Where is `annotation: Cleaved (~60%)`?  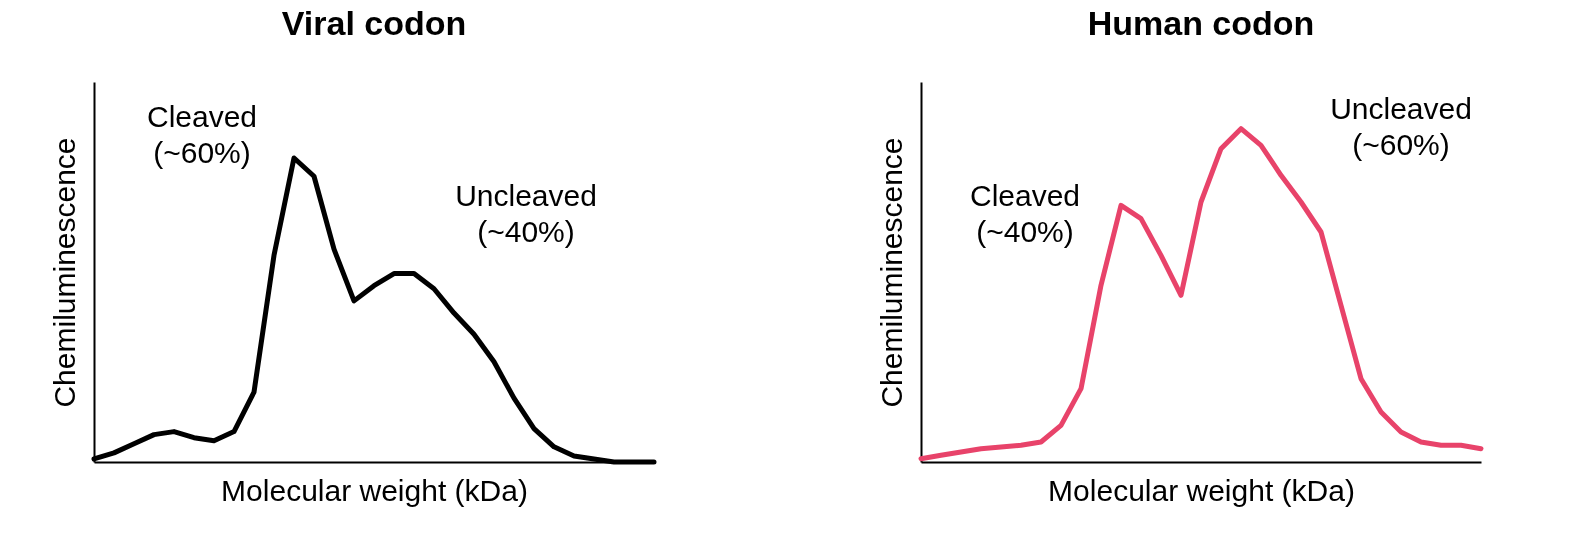
annotation: Cleaved (~60%) is located at coordinates (202, 135).